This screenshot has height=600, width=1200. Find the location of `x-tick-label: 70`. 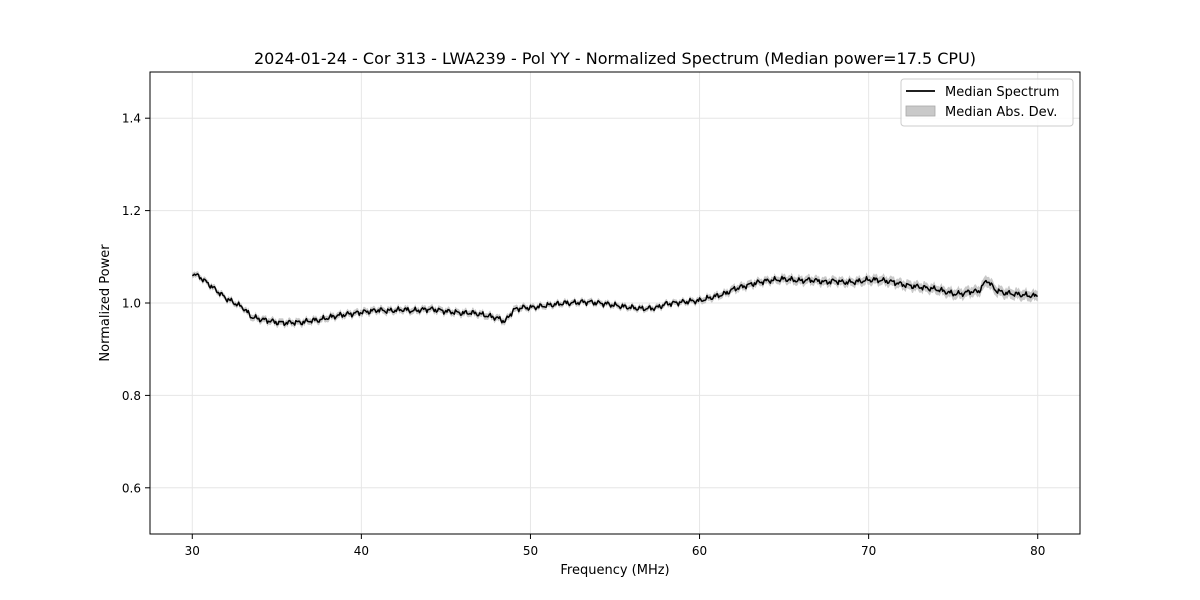

x-tick-label: 70 is located at coordinates (868, 551).